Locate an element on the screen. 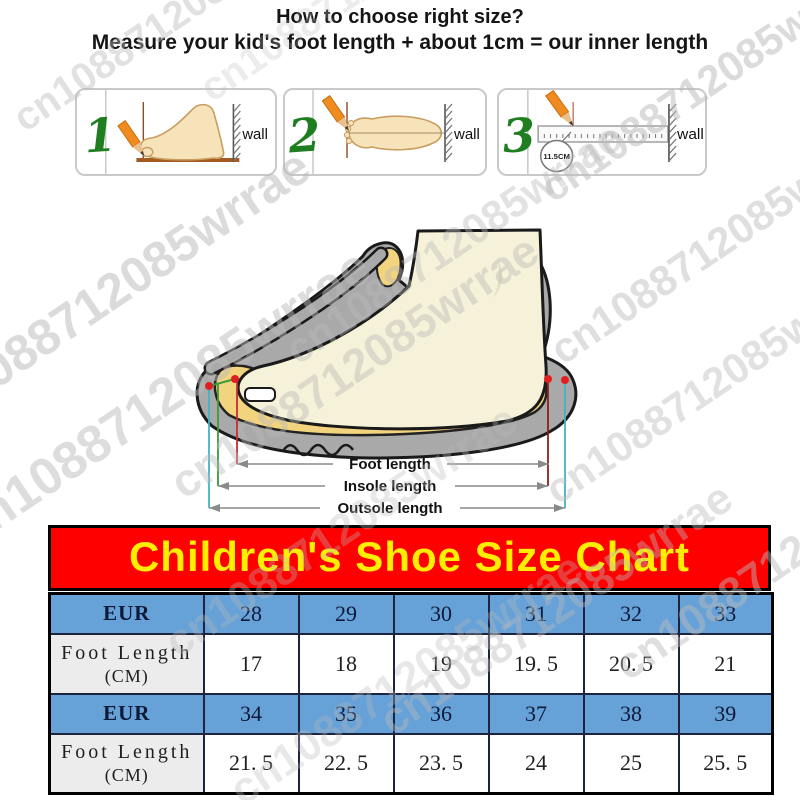  eur-size-cell: 35 is located at coordinates (346, 713).